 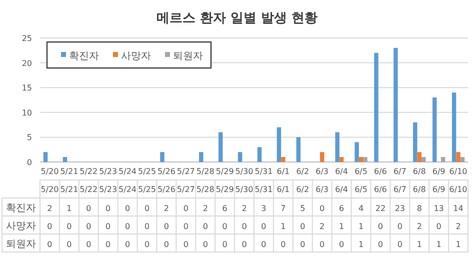 I want to click on x-tick-label: 5/25, so click(x=147, y=171).